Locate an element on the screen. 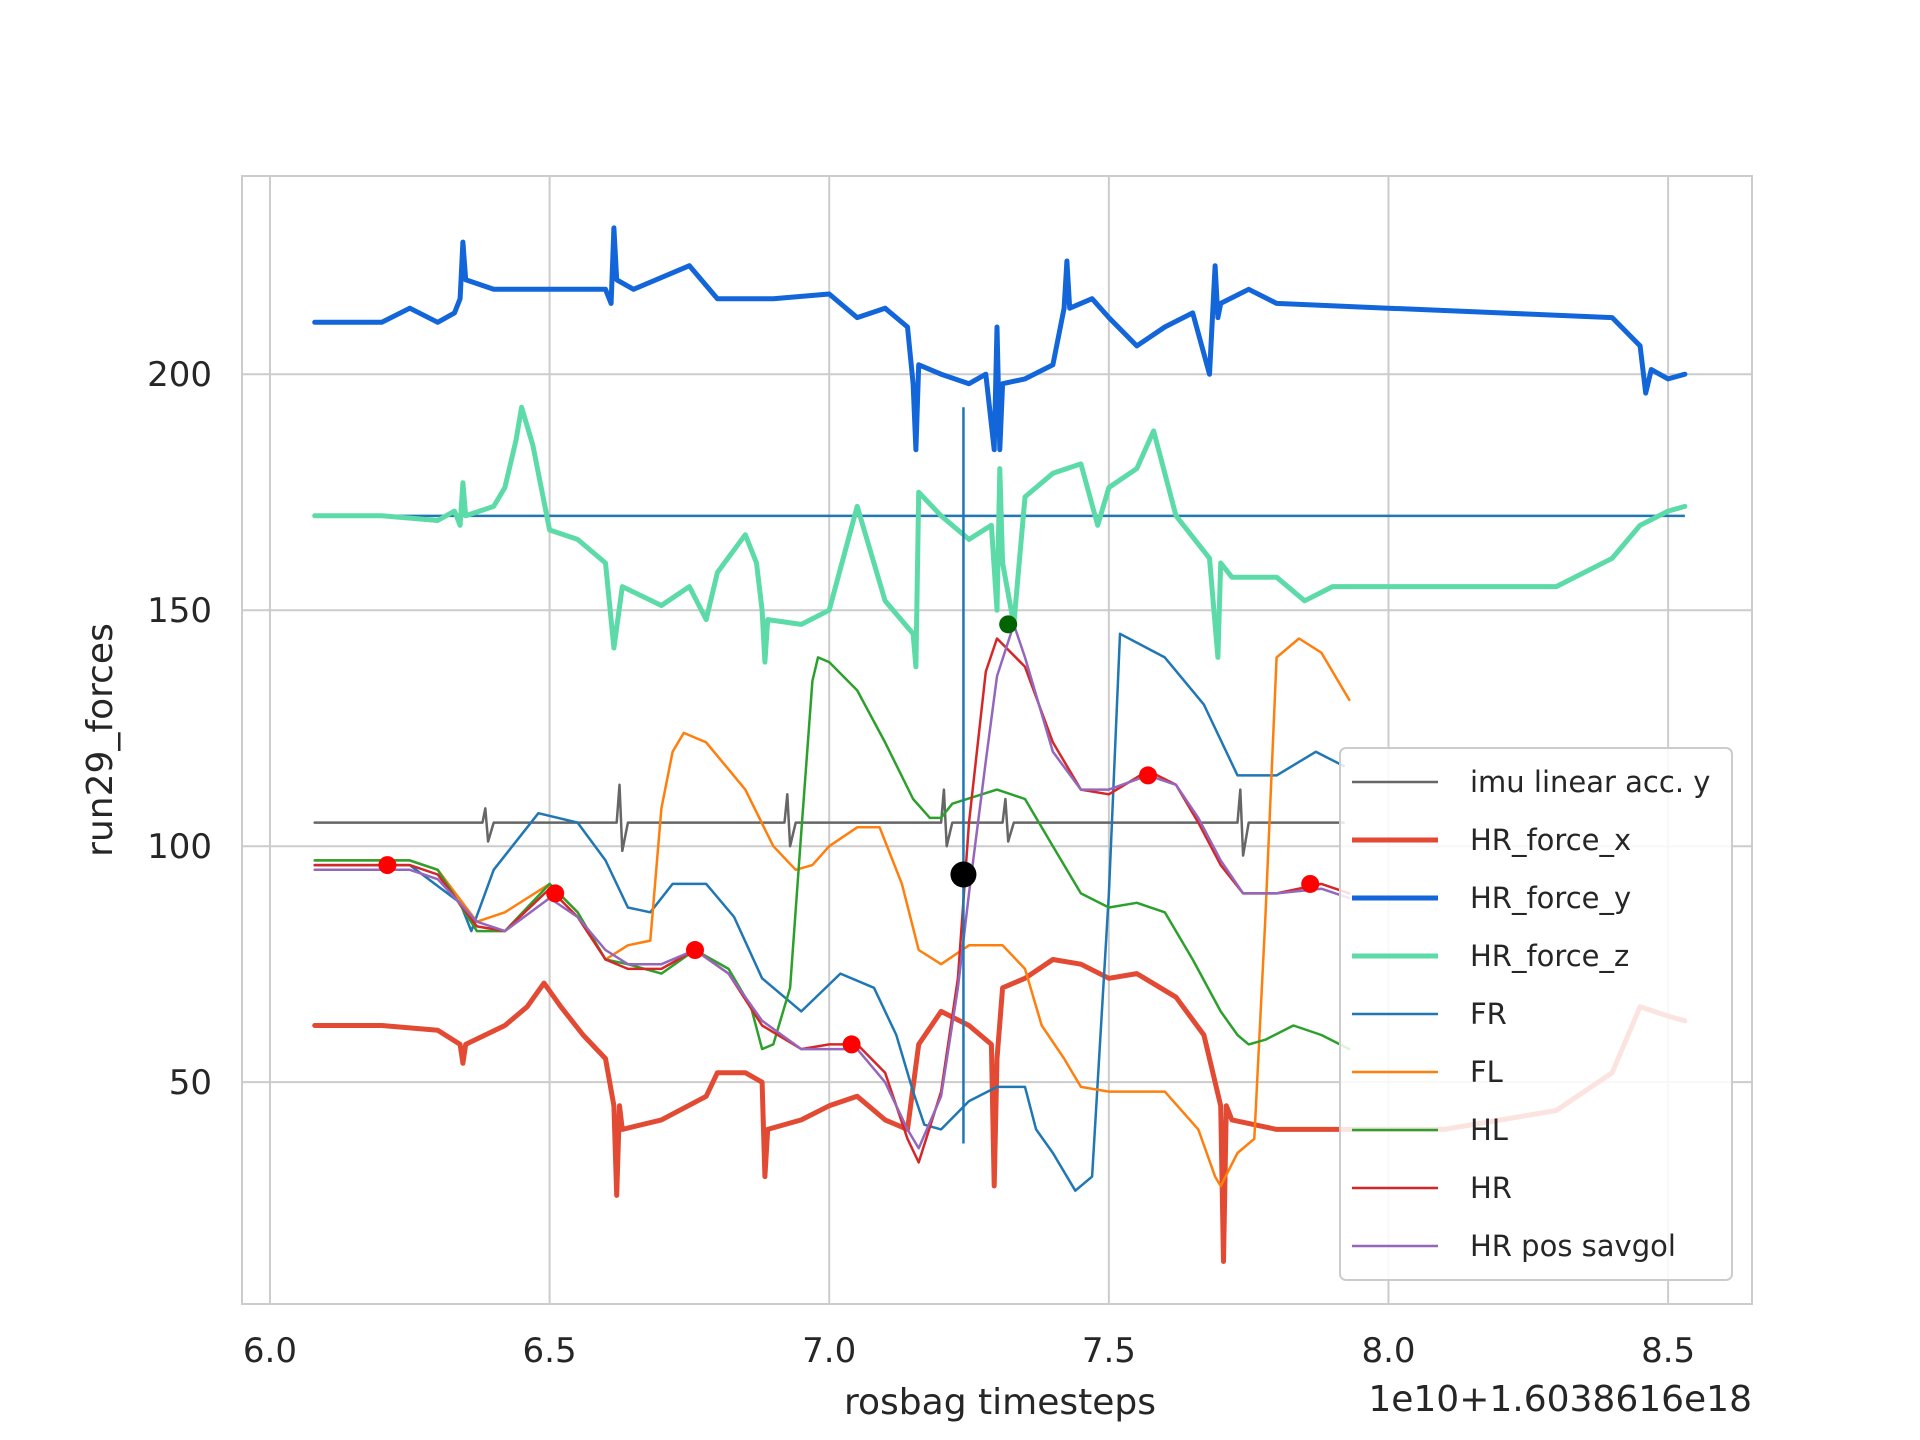  x-axis-offset-label: 1e10+1.6038616e18 is located at coordinates (1560, 1399).